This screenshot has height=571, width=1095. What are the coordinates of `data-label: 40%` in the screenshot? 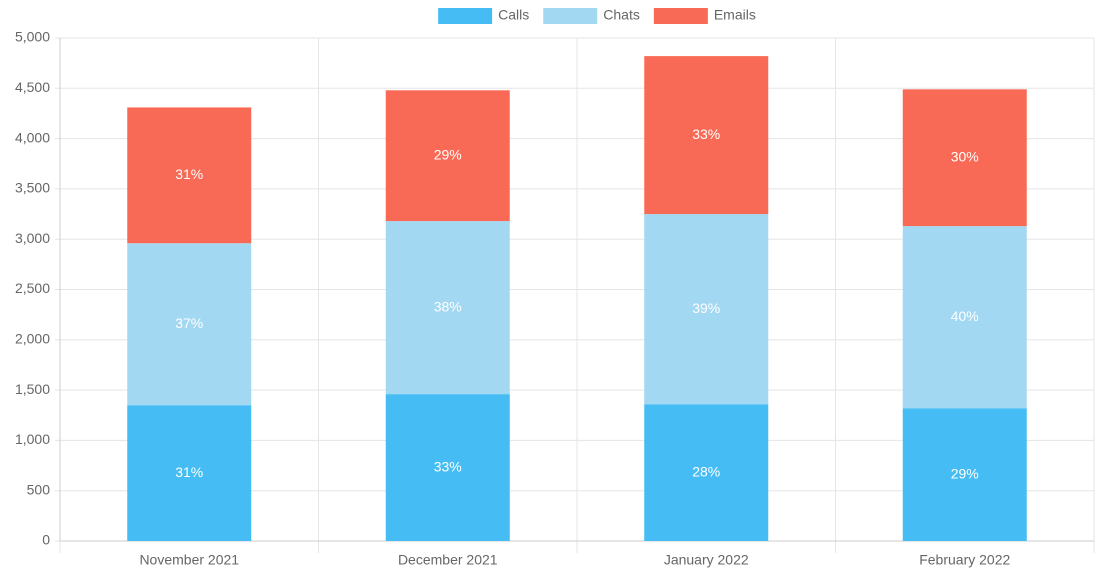 It's located at (965, 316).